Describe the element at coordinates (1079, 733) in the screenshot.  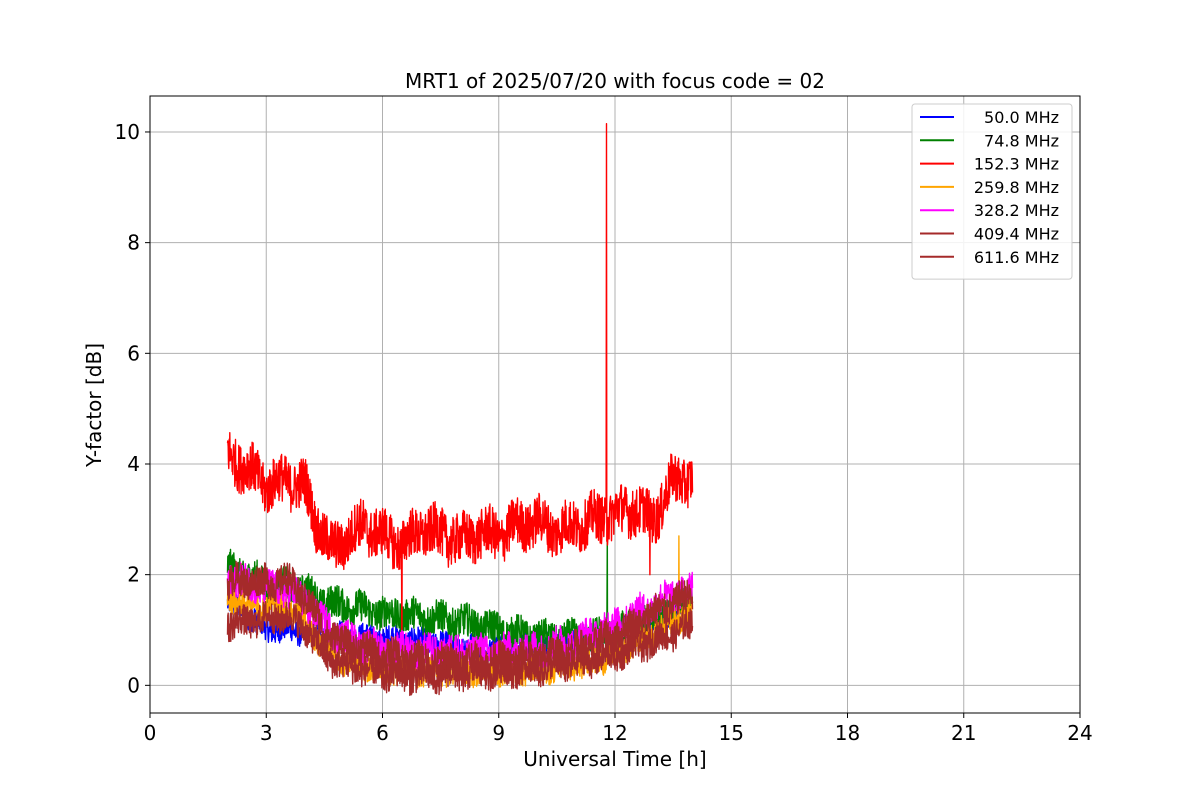
I see `x-tick-label: 24` at that location.